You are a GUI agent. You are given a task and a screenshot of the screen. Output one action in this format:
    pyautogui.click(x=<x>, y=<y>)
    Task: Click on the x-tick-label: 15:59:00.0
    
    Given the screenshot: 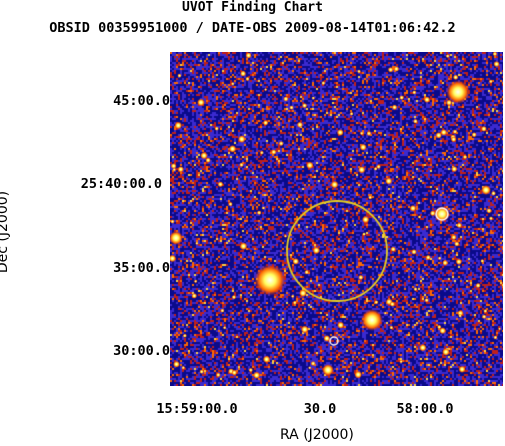 What is the action you would take?
    pyautogui.click(x=197, y=409)
    